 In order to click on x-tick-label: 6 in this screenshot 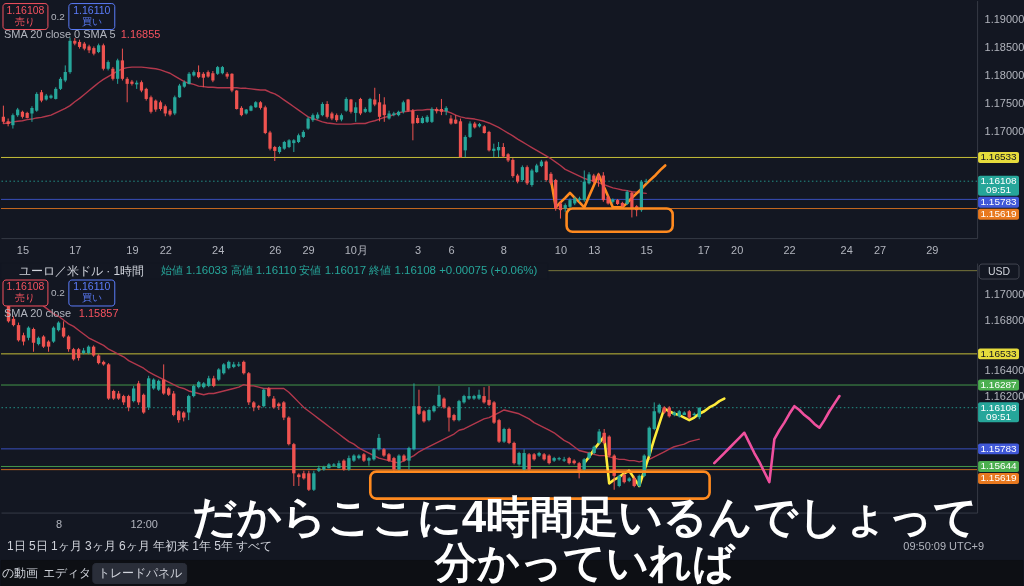, I will do `click(451, 249)`.